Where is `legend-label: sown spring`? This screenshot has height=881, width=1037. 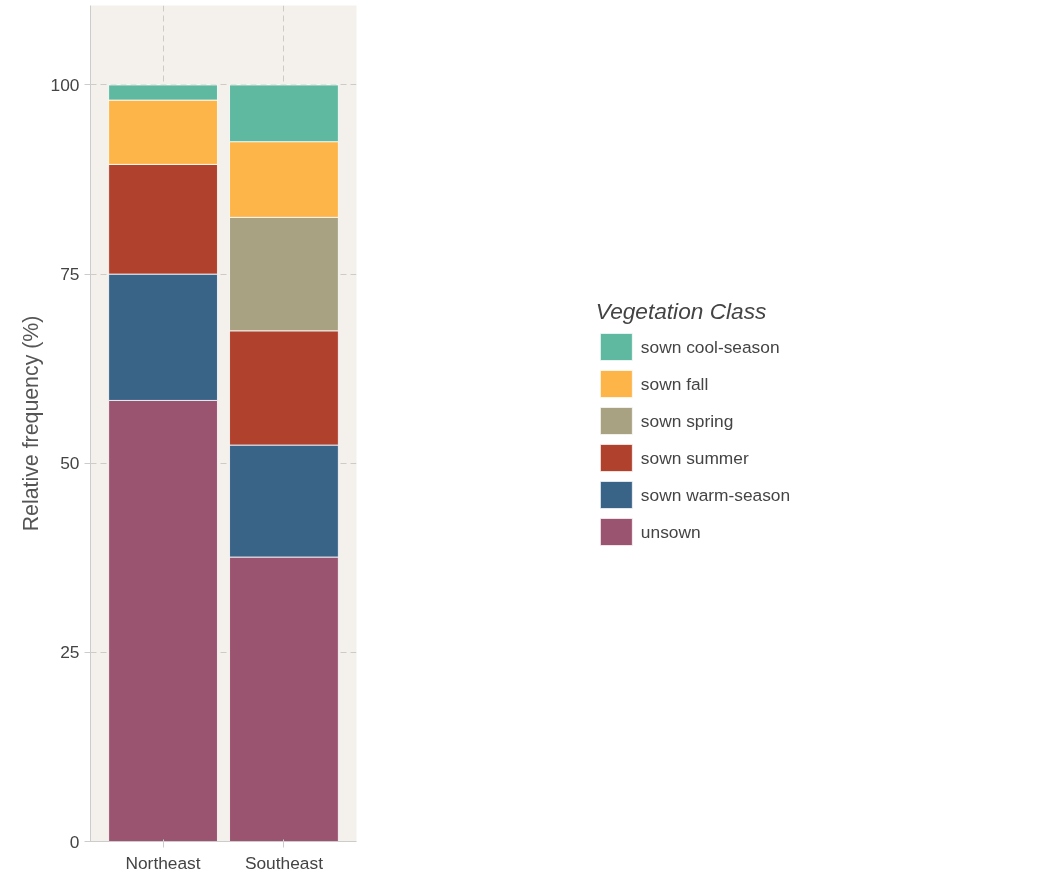 legend-label: sown spring is located at coordinates (687, 420).